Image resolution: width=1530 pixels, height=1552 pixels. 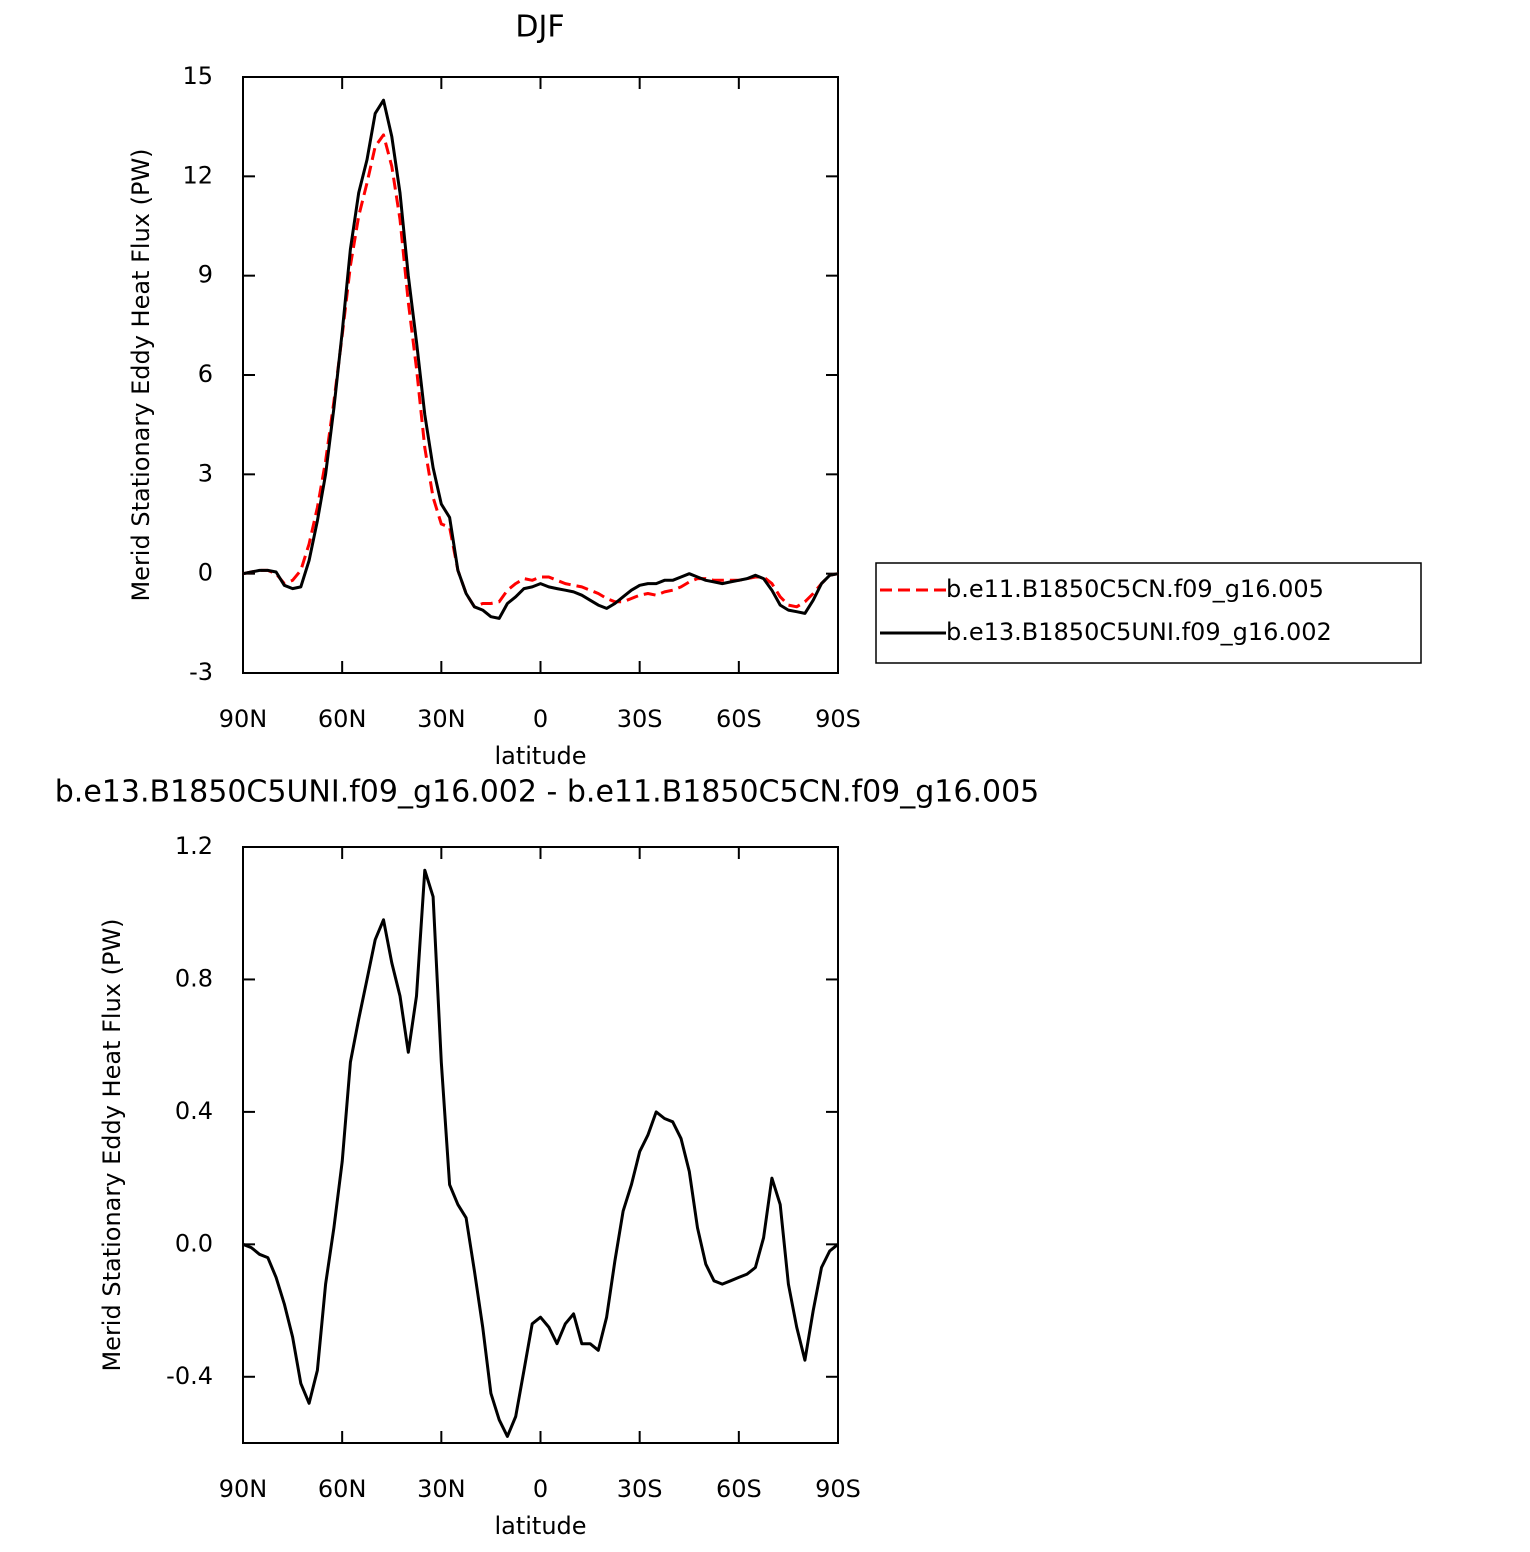 I want to click on legend-label: b.e13.B1850C5UNI.f09_g16.002, so click(x=1139, y=632).